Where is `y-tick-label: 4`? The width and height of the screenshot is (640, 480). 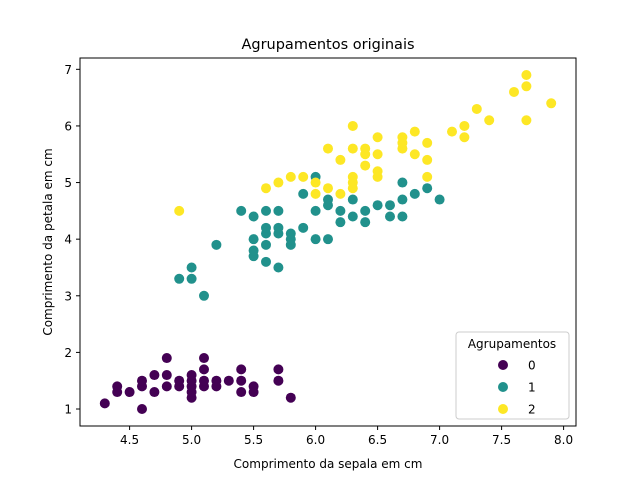 y-tick-label: 4 is located at coordinates (68, 240).